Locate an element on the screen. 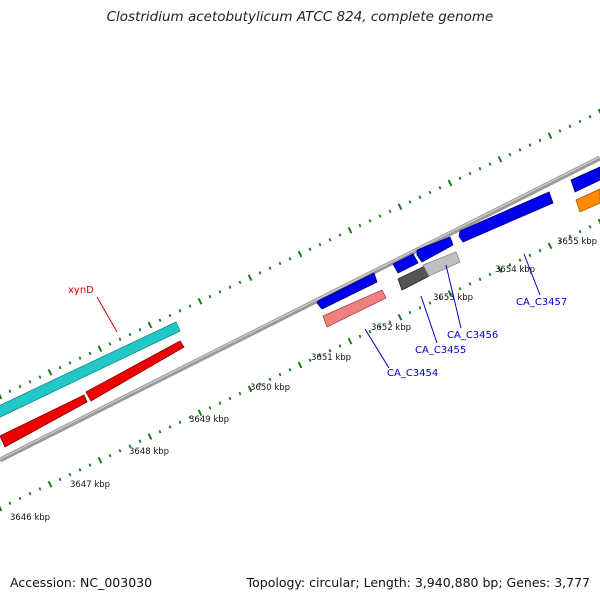  scale-label-3653: 3653 kbp is located at coordinates (453, 298).